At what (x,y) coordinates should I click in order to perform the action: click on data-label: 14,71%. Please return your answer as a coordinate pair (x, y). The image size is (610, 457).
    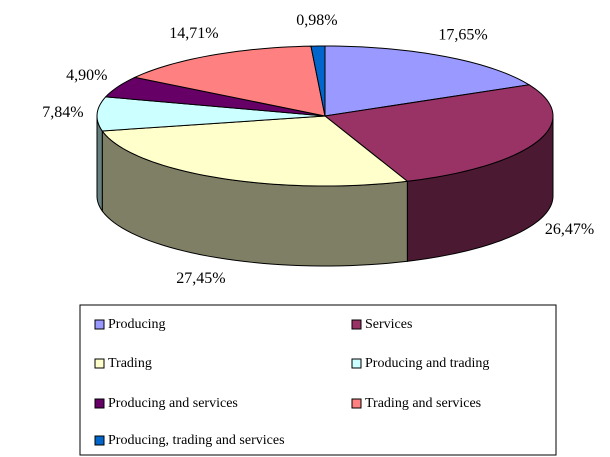
    Looking at the image, I should click on (193, 33).